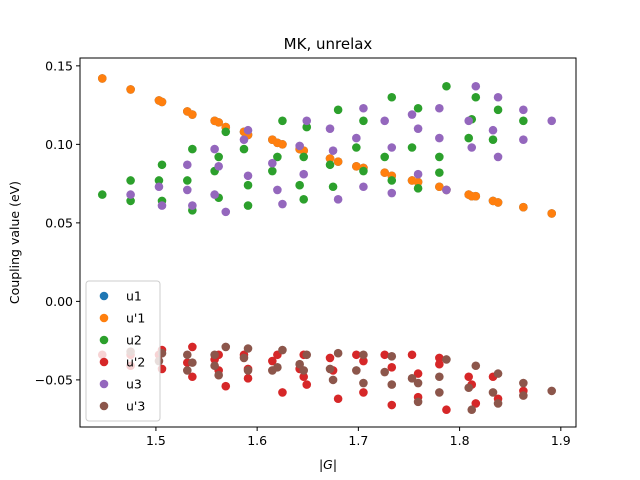 This screenshot has width=640, height=480. I want to click on y-tick-label: 0.15, so click(59, 65).